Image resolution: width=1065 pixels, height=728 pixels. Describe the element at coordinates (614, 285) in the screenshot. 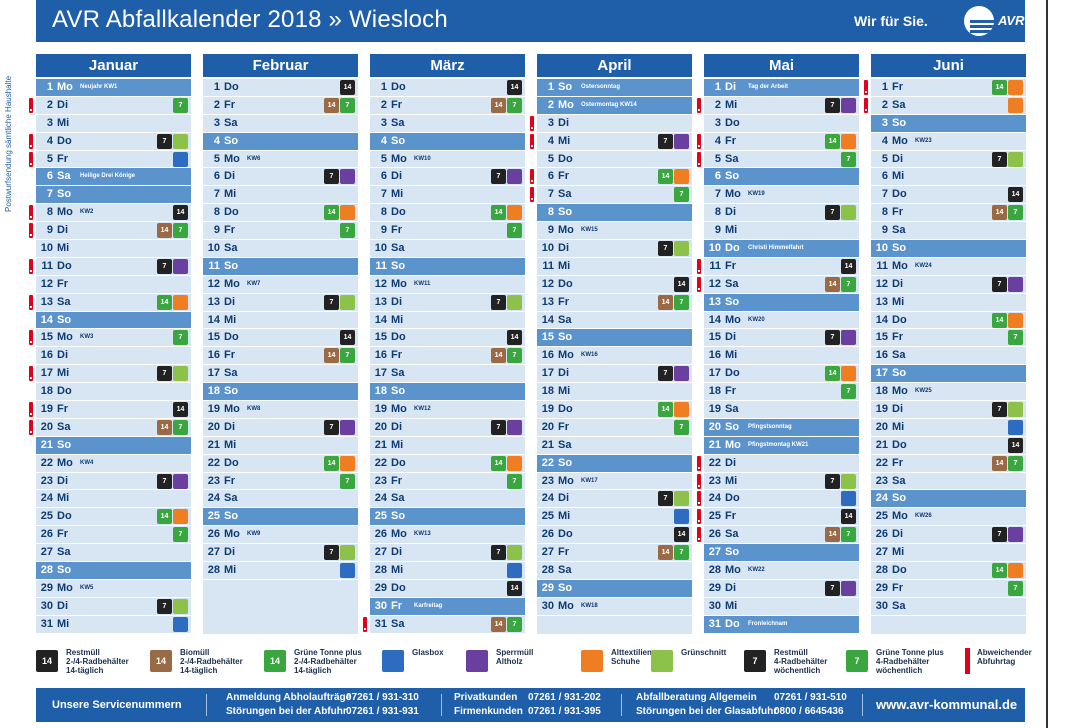

I see `day-row: 12 Do 14` at that location.